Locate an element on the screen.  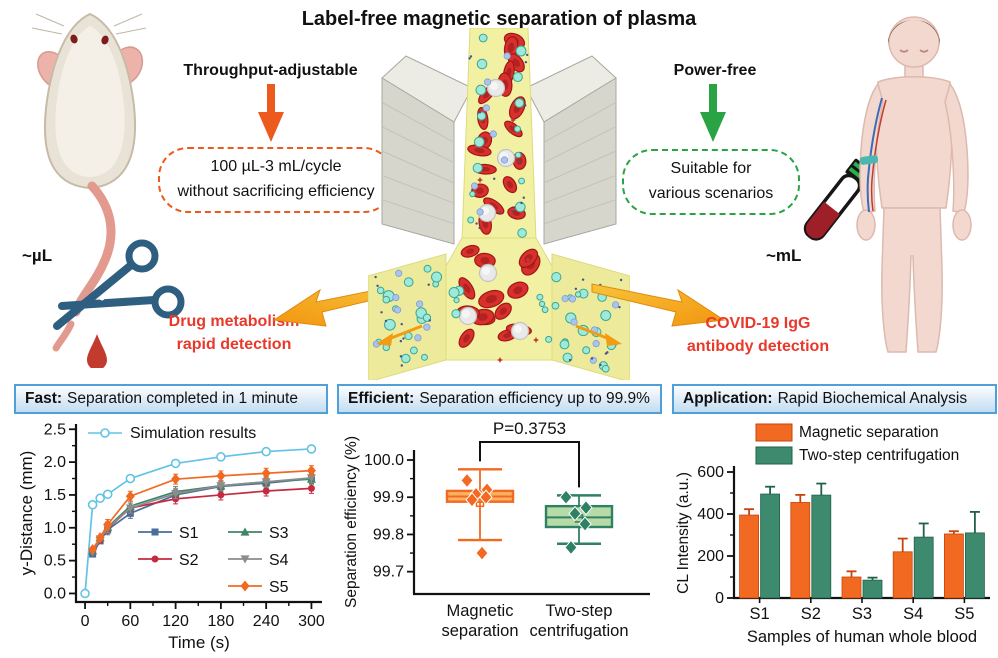
figure-title: Label-free magnetic separation of plasma is located at coordinates (499, 19).